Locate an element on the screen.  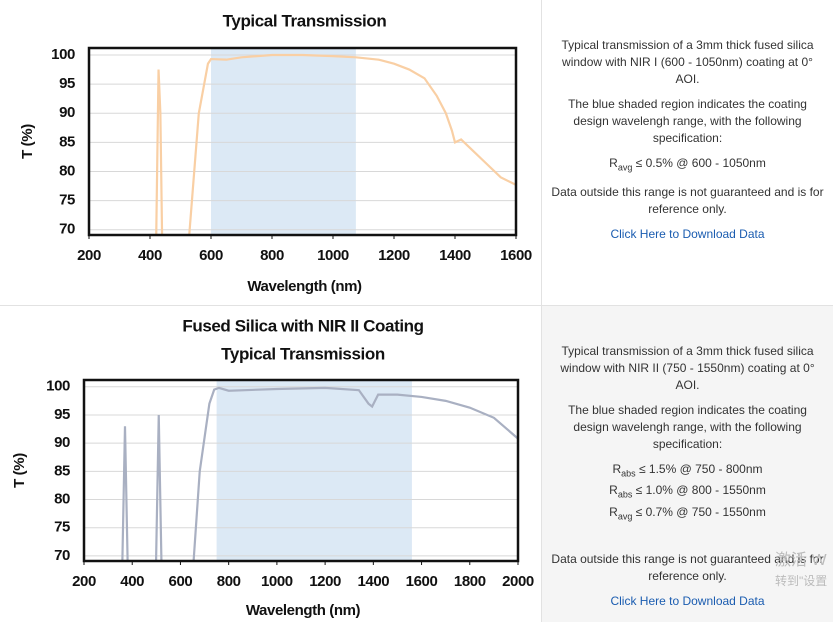
x-tick-label: 1800 is located at coordinates (470, 581).